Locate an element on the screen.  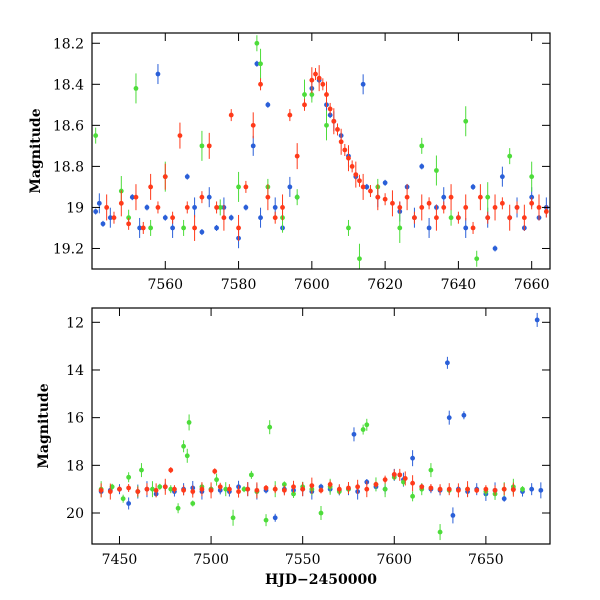
top-y-axis-label: Magnitude is located at coordinates (36, 150).